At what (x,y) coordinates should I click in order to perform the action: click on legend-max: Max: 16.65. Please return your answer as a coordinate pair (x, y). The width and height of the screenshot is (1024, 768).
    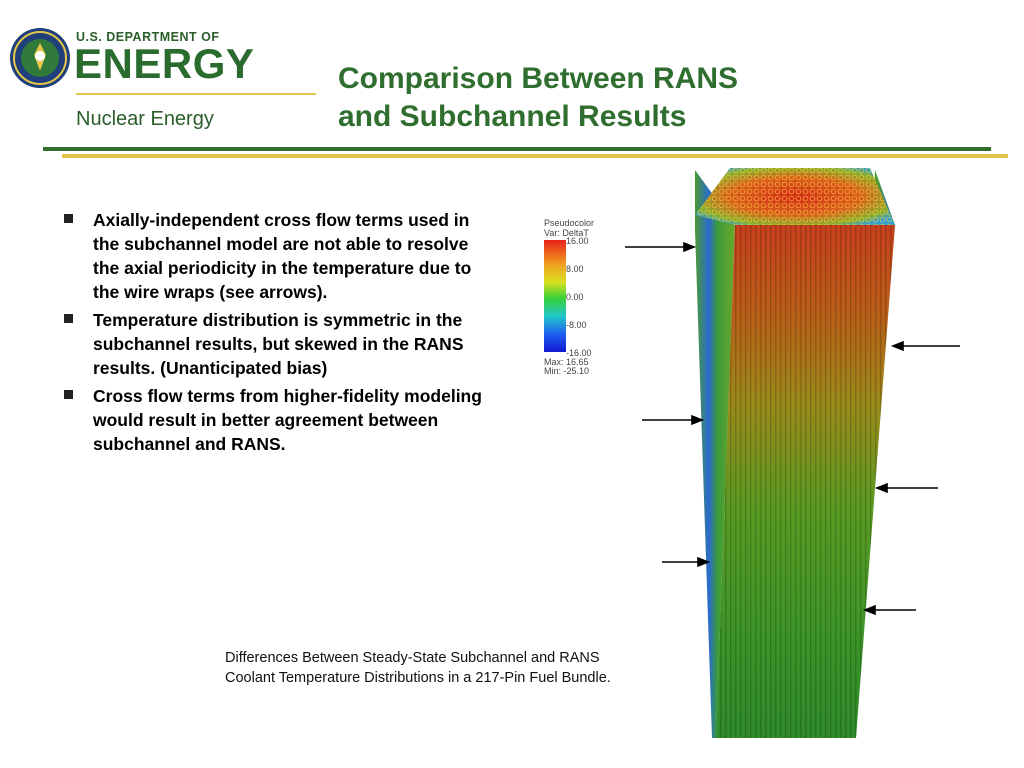
    Looking at the image, I should click on (566, 362).